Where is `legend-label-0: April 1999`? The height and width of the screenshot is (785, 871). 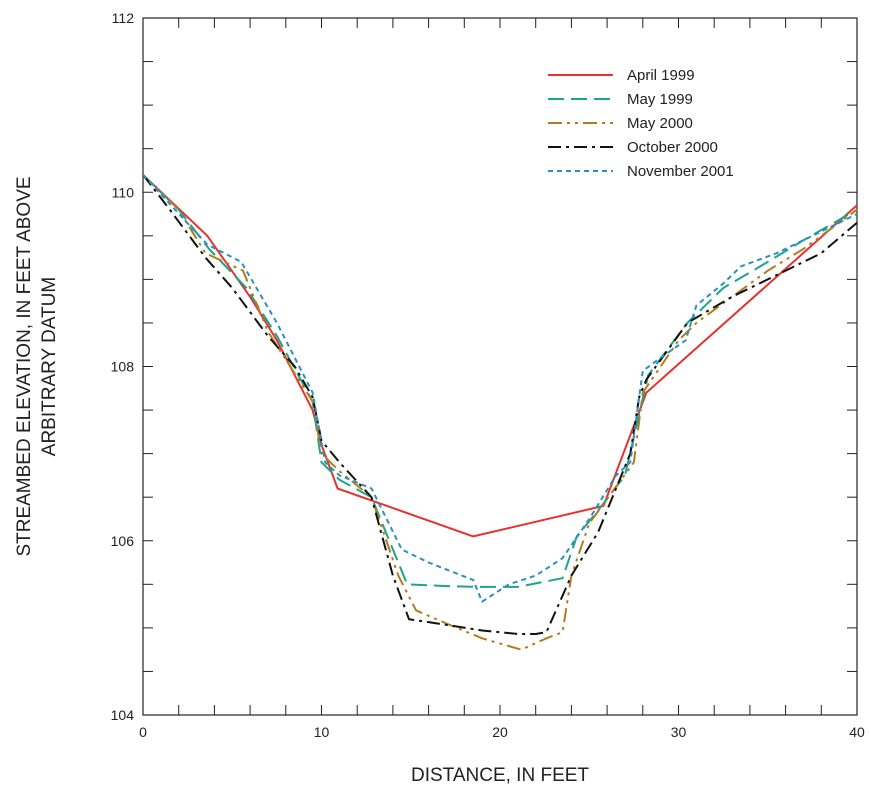 legend-label-0: April 1999 is located at coordinates (661, 75).